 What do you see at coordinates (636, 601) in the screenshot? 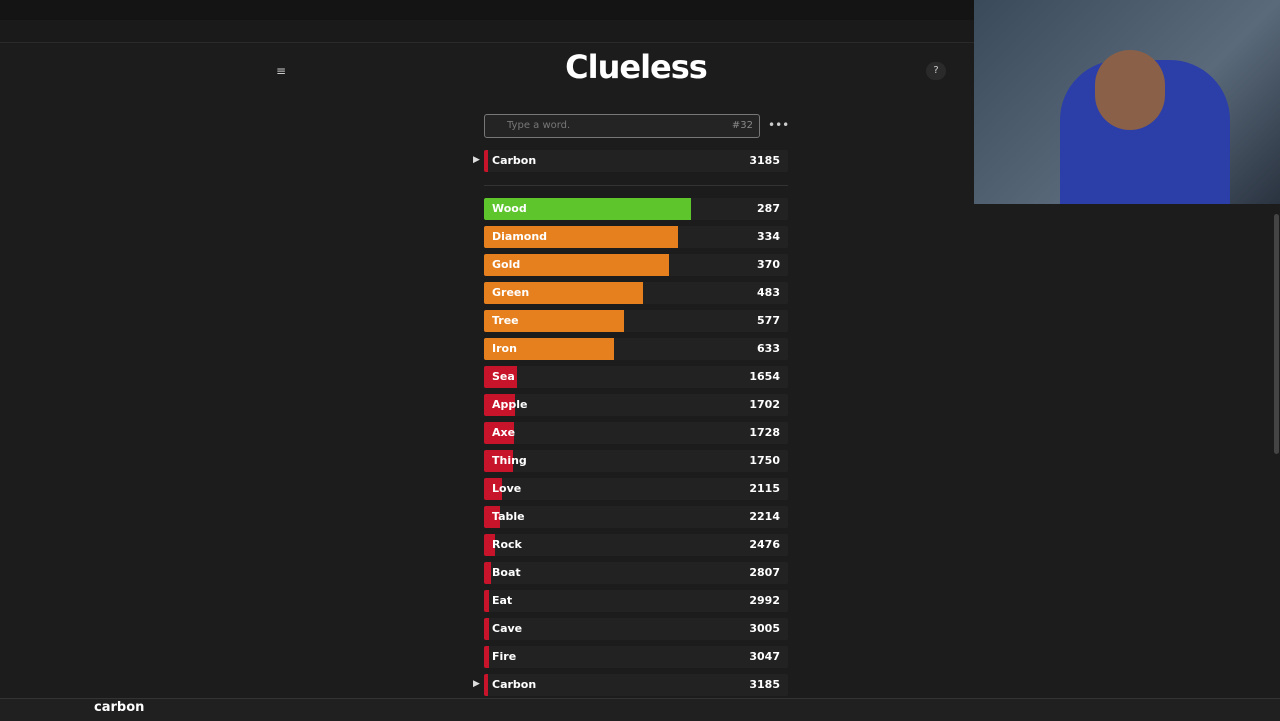
I see `guess-row: Eat 2992` at bounding box center [636, 601].